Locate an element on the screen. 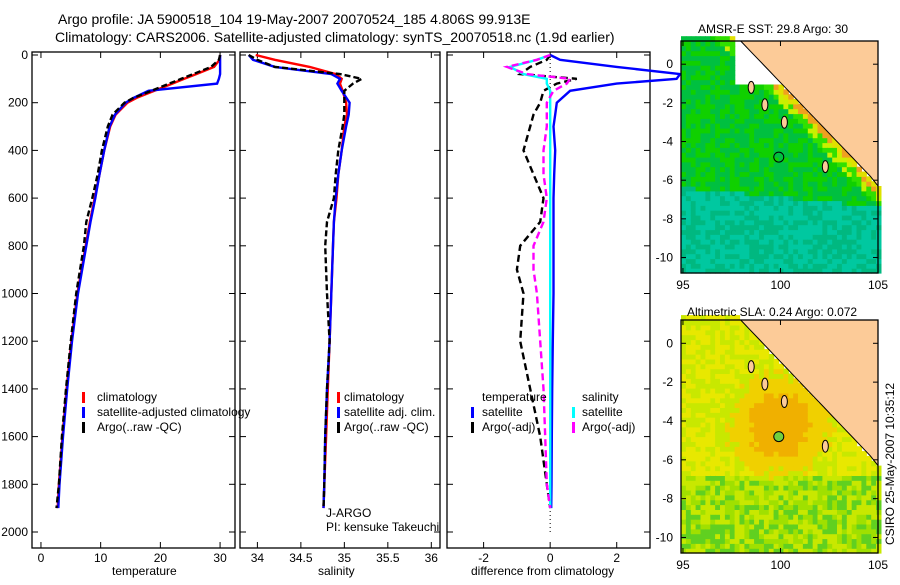 The height and width of the screenshot is (585, 900). series-line-argo is located at coordinates (307, 281).